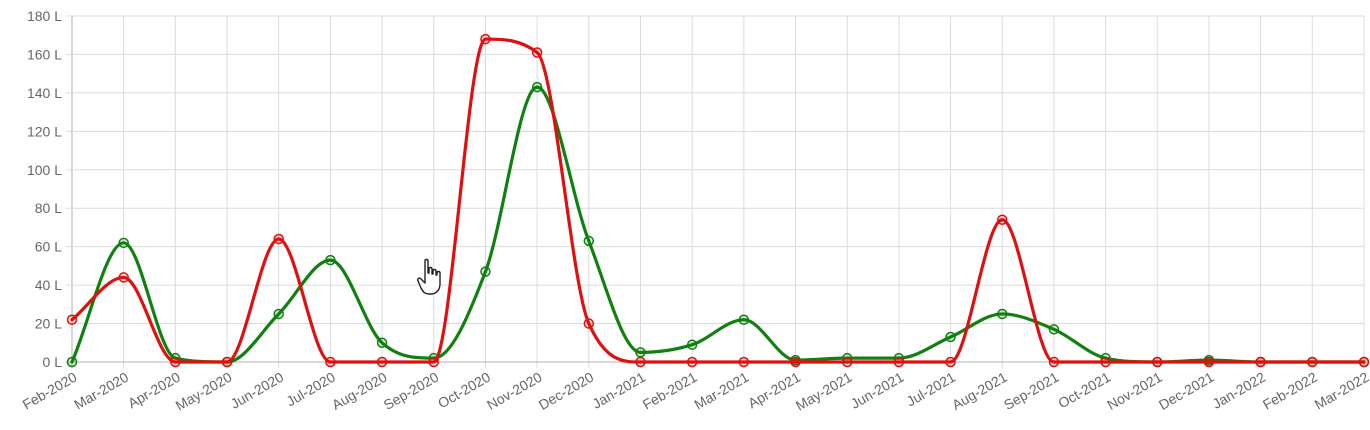  I want to click on x-tick-label: Jul-2021, so click(931, 389).